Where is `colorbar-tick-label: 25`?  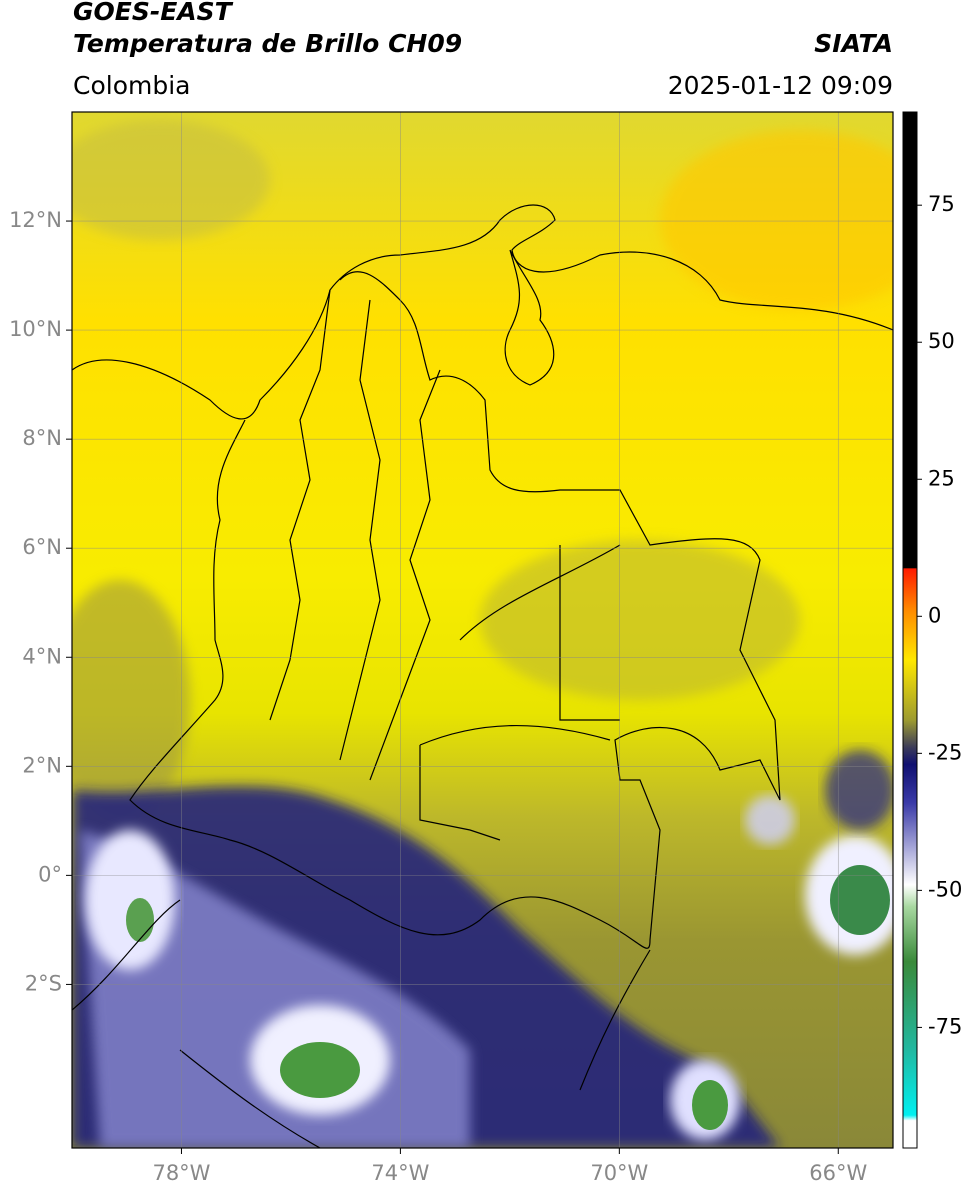 colorbar-tick-label: 25 is located at coordinates (941, 478).